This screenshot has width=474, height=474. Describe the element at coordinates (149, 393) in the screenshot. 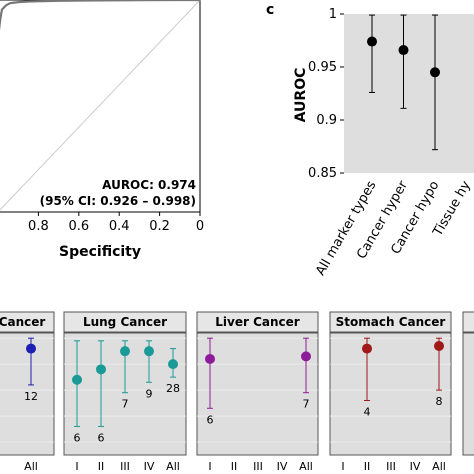

I see `stage-sample-count: 9` at that location.